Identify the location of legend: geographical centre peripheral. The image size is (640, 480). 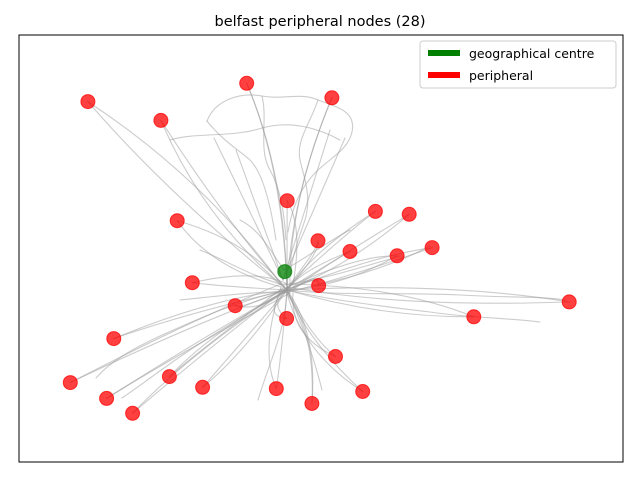
(518, 64).